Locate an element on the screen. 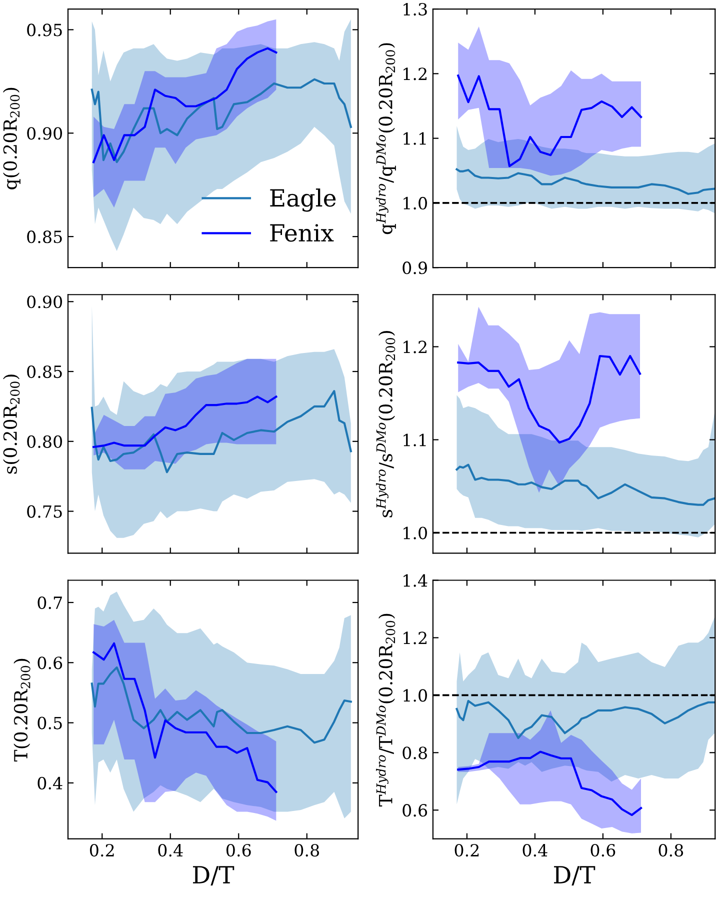 Image resolution: width=718 pixels, height=901 pixels. y-tick-label: 0.4 is located at coordinates (50, 783).